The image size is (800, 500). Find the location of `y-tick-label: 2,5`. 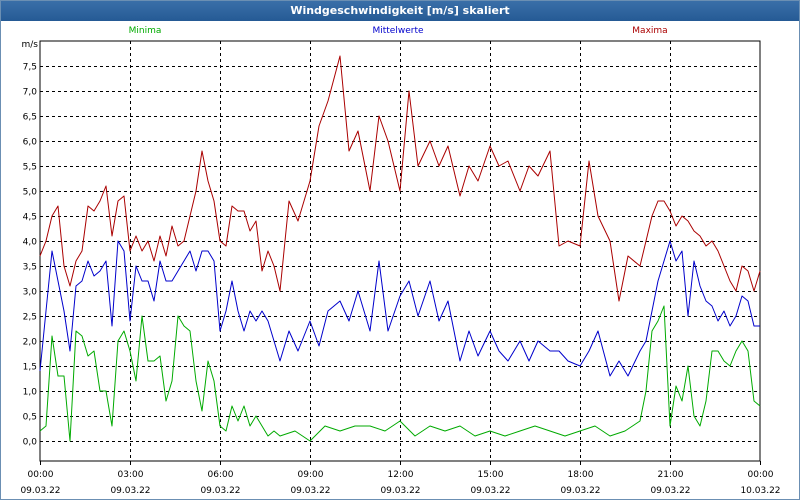

y-tick-label: 2,5 is located at coordinates (30, 318).